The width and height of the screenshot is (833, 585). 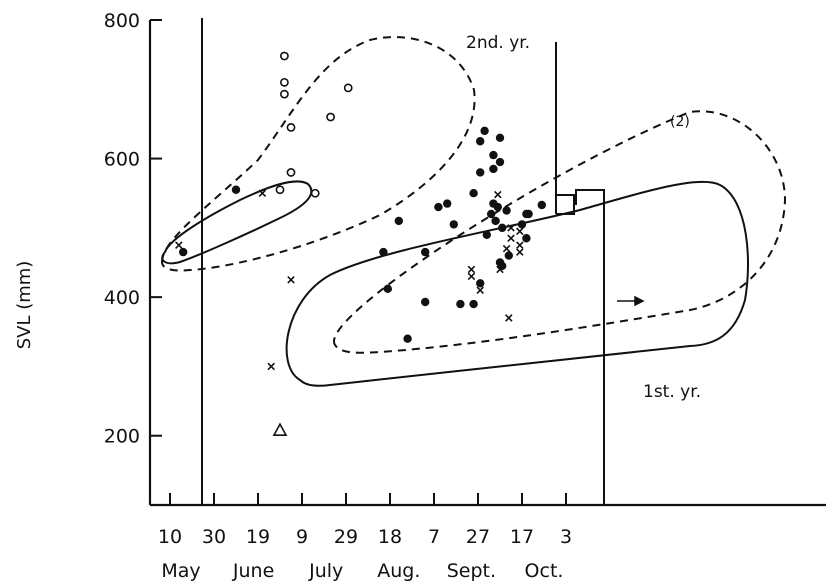 What do you see at coordinates (566, 537) in the screenshot?
I see `x-tick-label: 3` at bounding box center [566, 537].